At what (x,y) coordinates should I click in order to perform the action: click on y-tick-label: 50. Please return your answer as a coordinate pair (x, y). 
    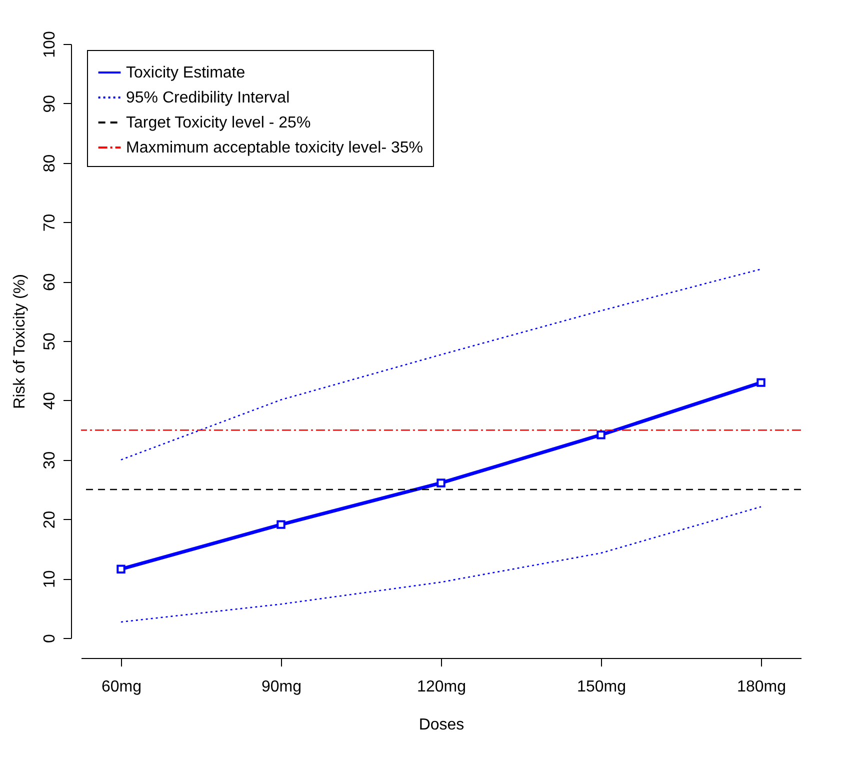
    Looking at the image, I should click on (50, 341).